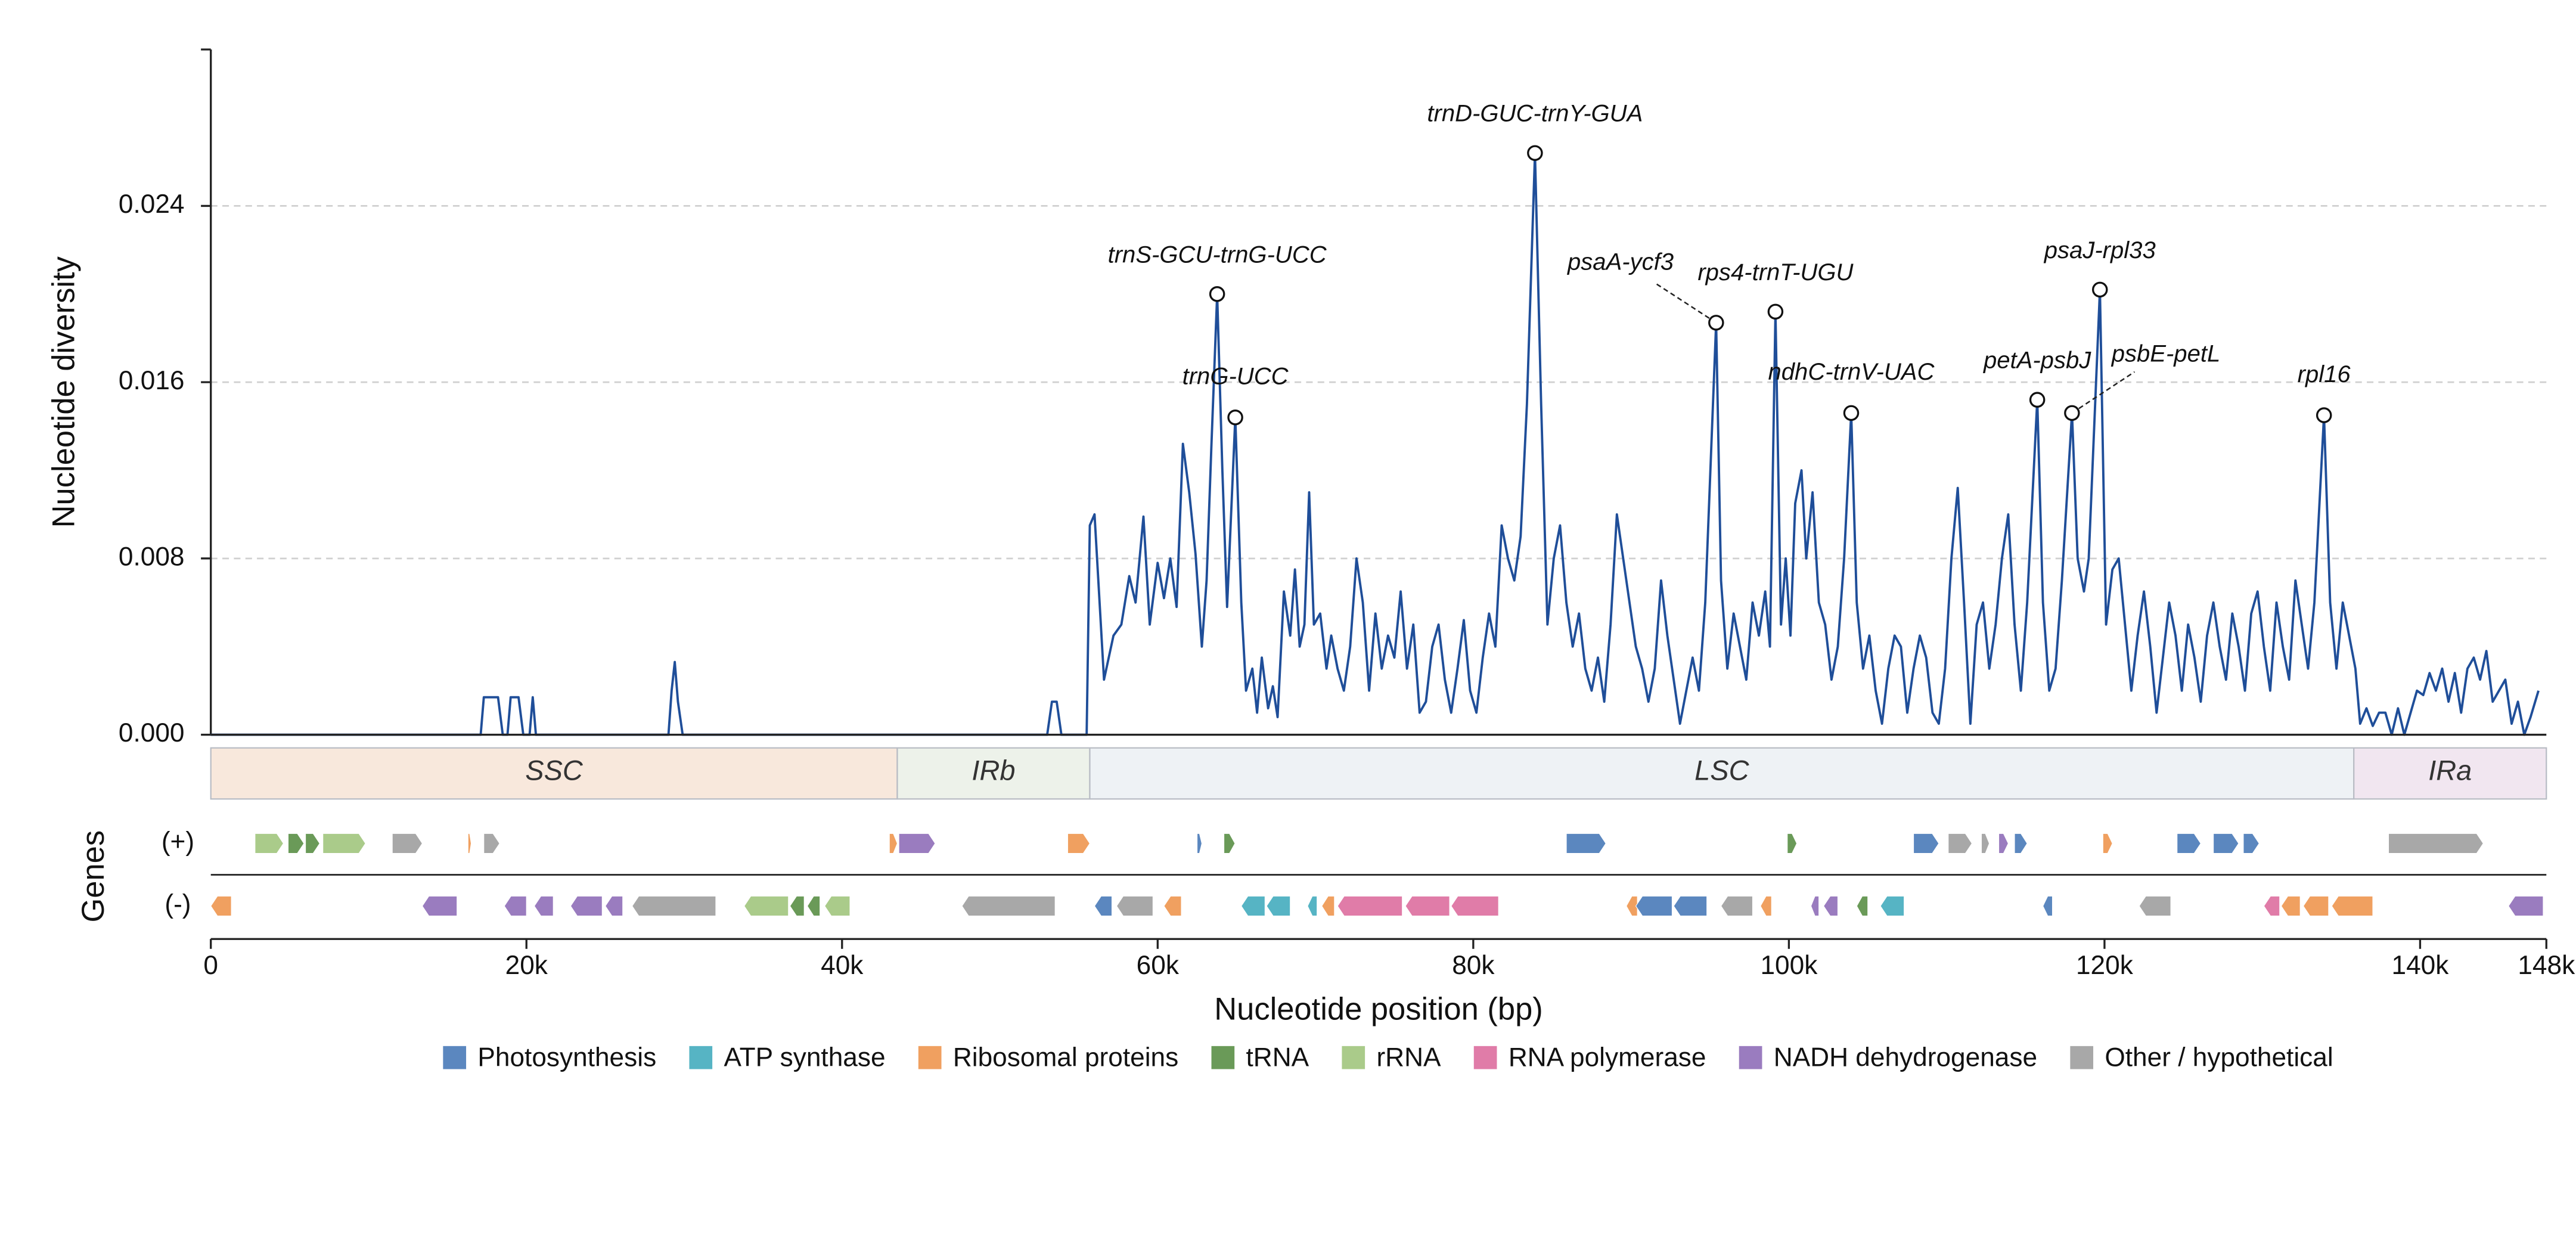  Describe the element at coordinates (178, 904) in the screenshot. I see `track-label: (-)` at that location.